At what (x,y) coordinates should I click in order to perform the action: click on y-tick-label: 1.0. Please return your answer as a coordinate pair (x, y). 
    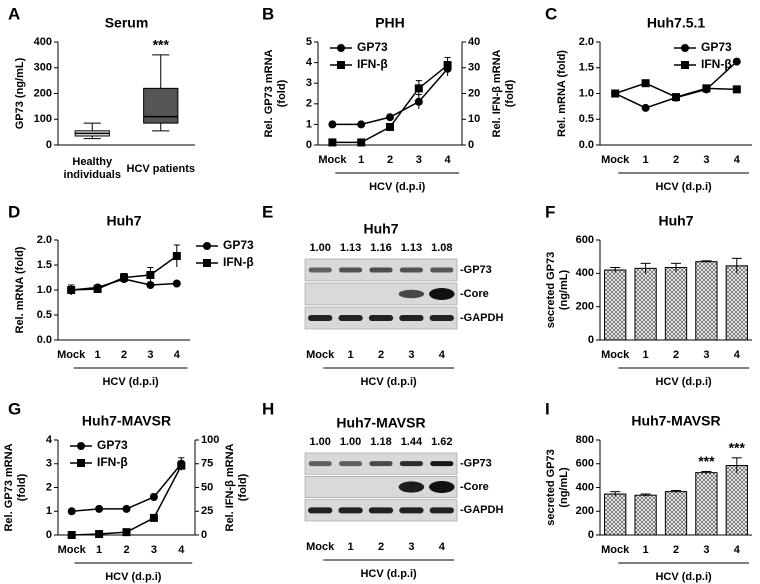
    Looking at the image, I should click on (44, 290).